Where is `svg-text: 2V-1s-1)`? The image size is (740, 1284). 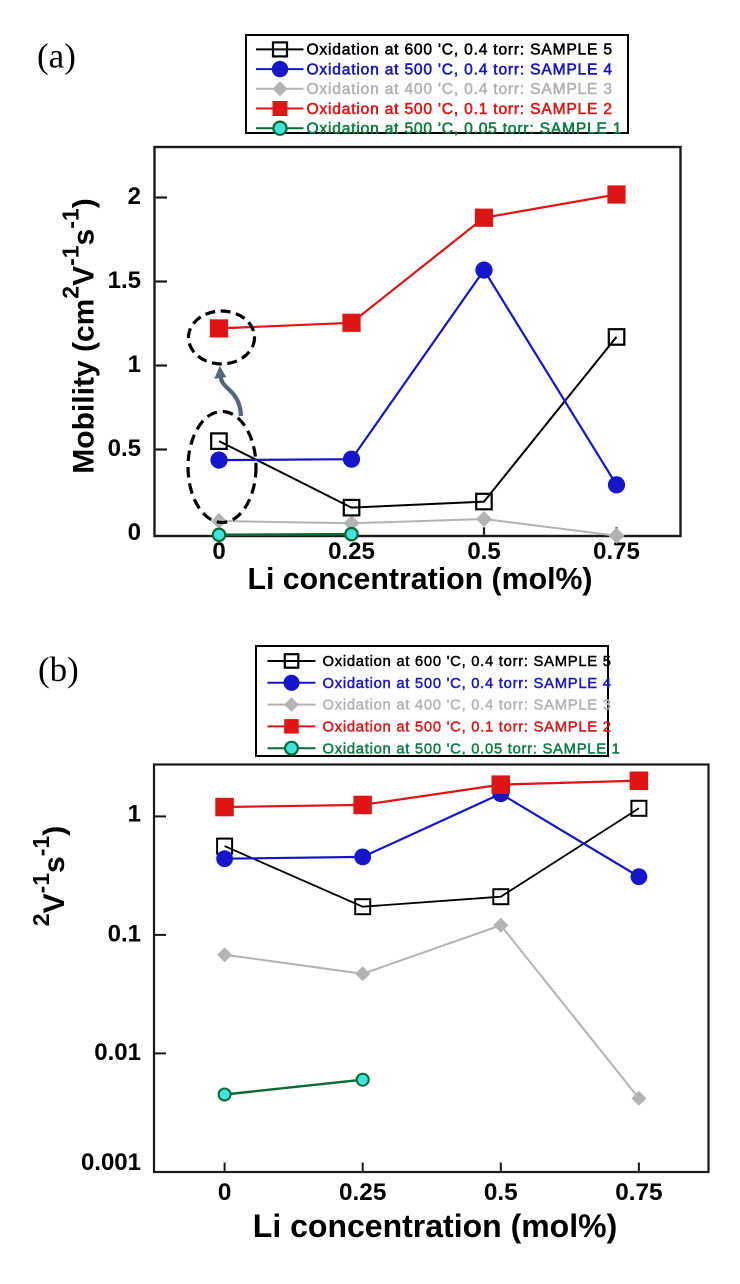 svg-text: 2V-1s-1) is located at coordinates (49, 876).